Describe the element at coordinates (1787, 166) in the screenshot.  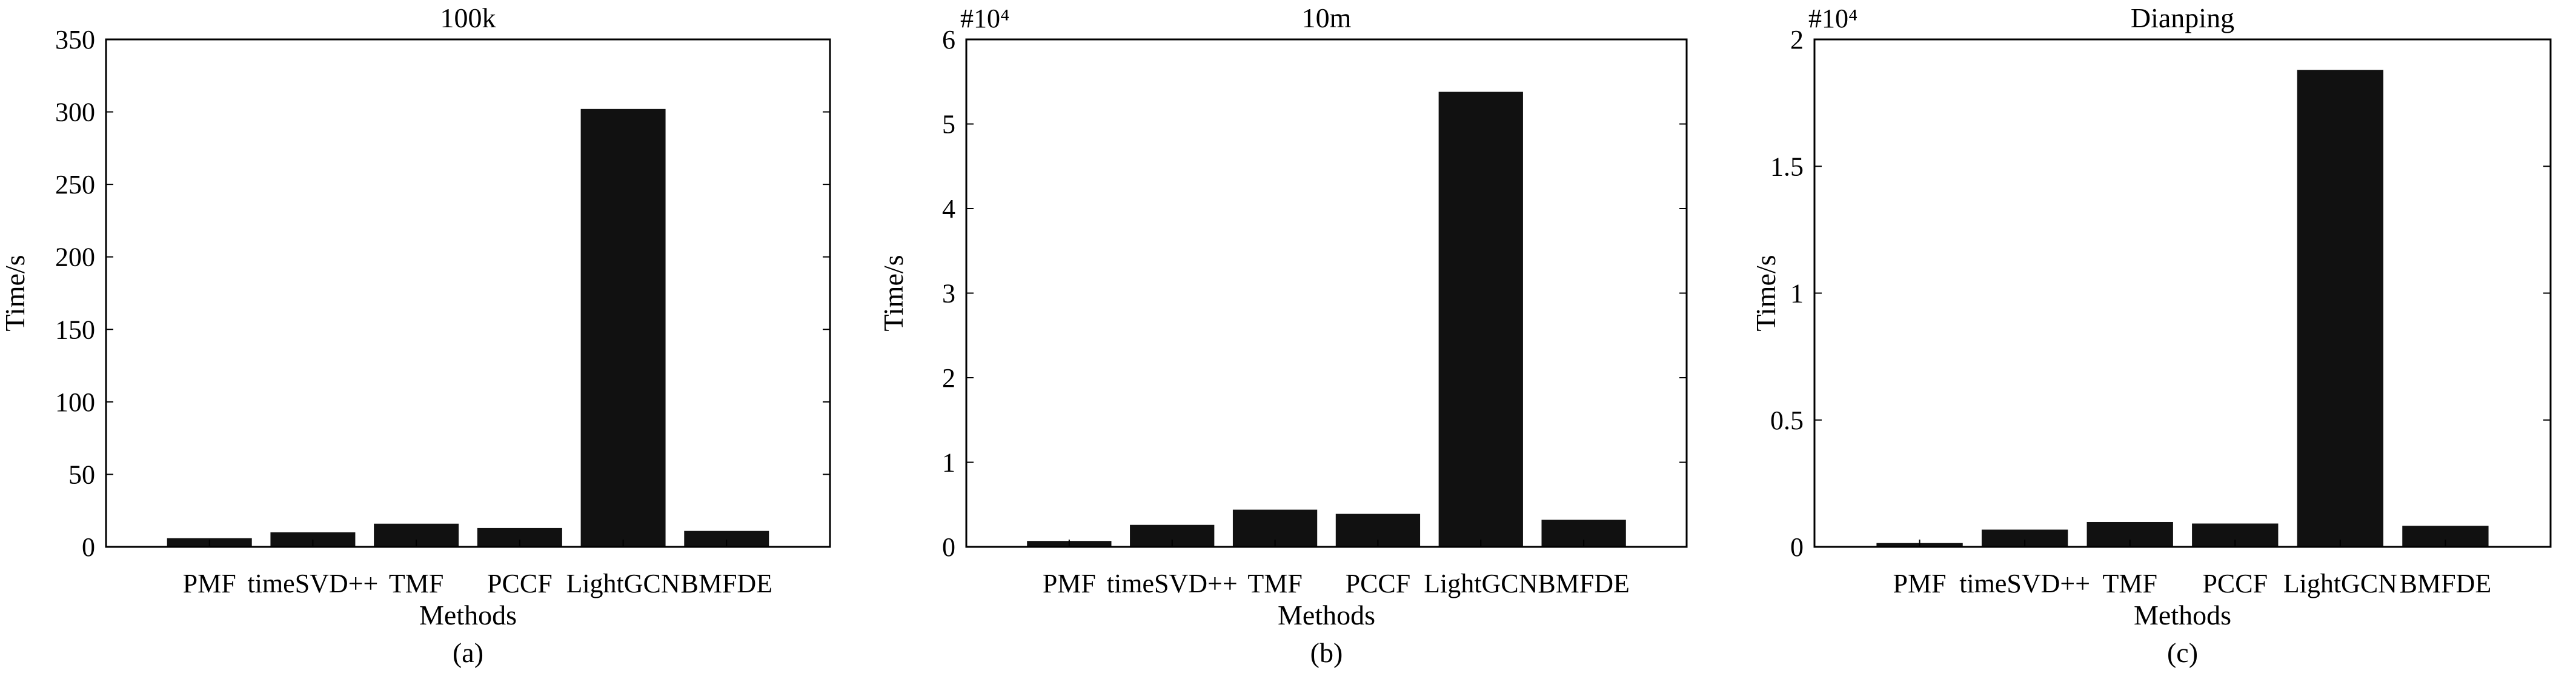
I see `y-tick-label: 1.5` at that location.